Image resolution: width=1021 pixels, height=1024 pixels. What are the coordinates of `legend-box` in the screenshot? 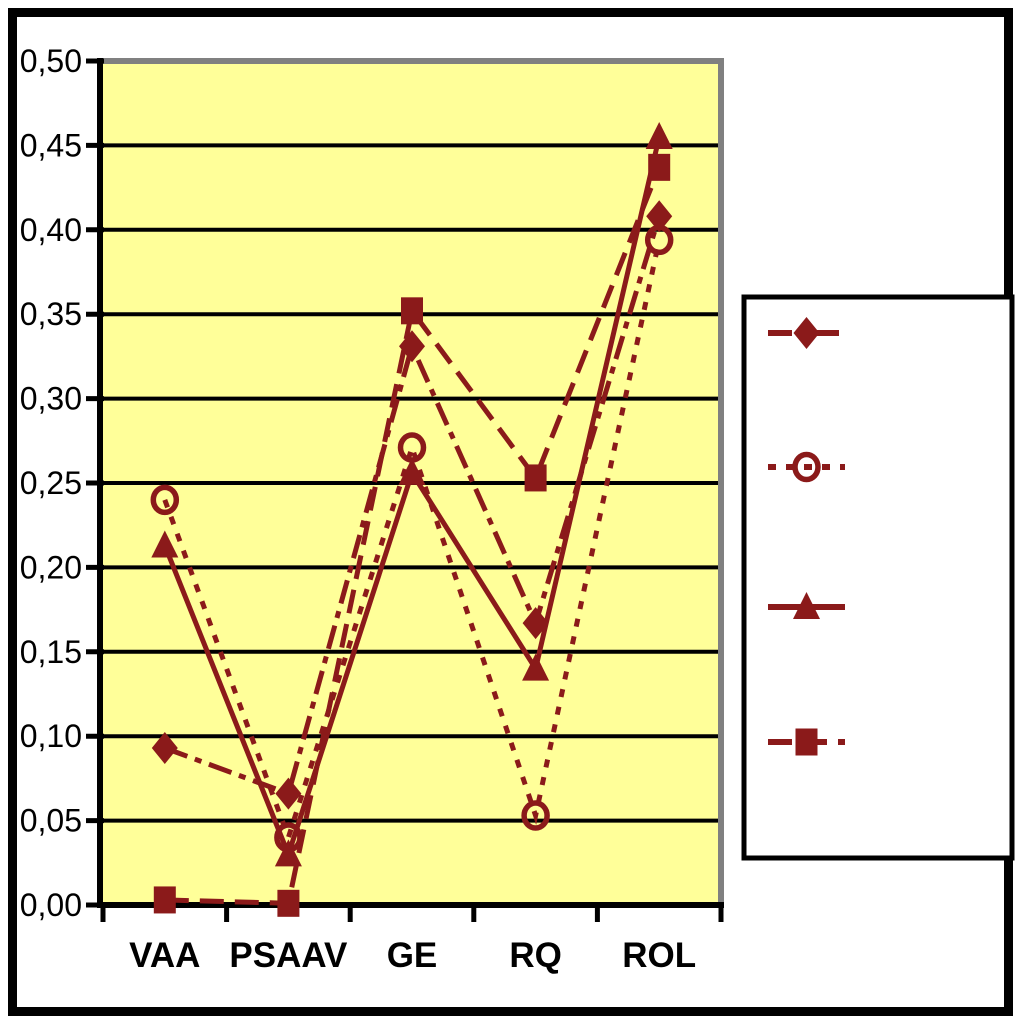 It's located at (878, 577).